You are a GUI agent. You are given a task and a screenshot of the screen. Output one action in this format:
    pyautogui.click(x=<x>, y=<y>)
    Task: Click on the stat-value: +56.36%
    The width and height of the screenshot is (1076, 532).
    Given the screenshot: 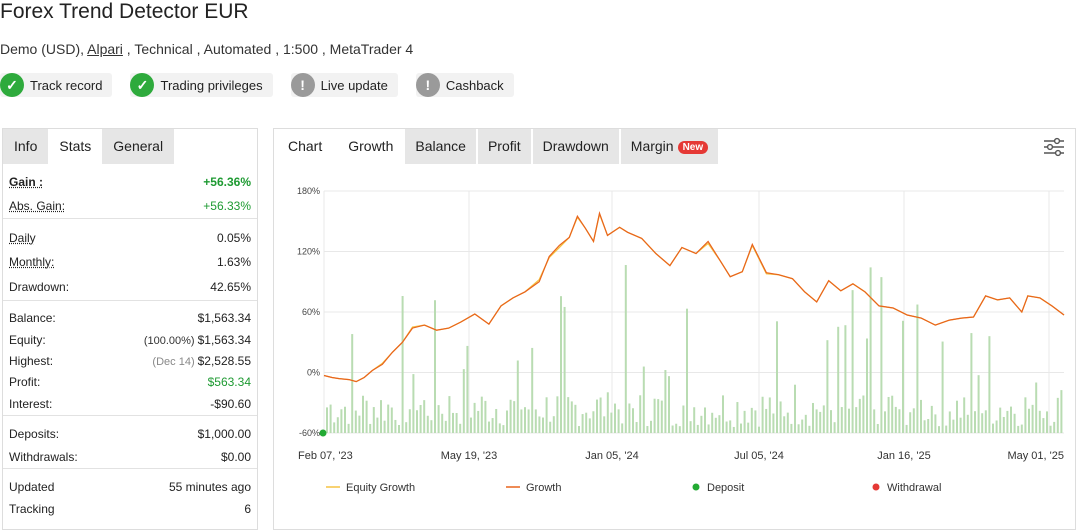 What is the action you would take?
    pyautogui.click(x=227, y=181)
    